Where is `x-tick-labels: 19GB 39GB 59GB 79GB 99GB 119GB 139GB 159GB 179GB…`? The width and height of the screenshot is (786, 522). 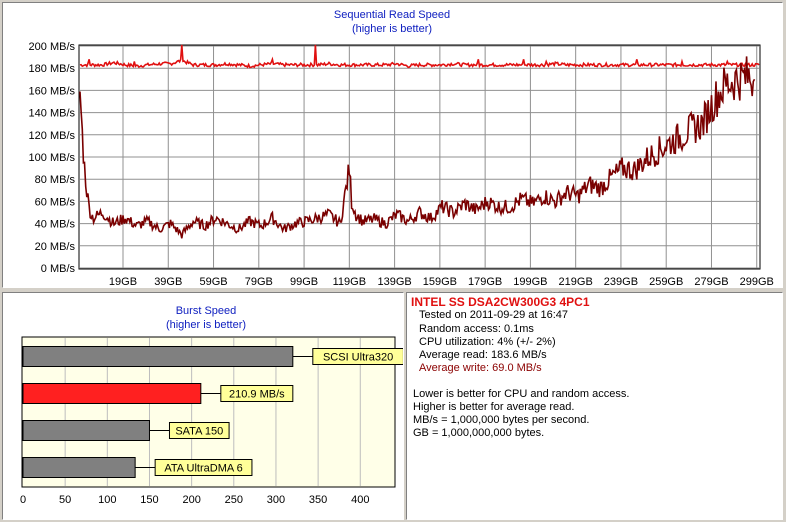 x-tick-labels: 19GB 39GB 59GB 79GB 99GB 119GB 139GB 159GB 179GB… is located at coordinates (441, 281).